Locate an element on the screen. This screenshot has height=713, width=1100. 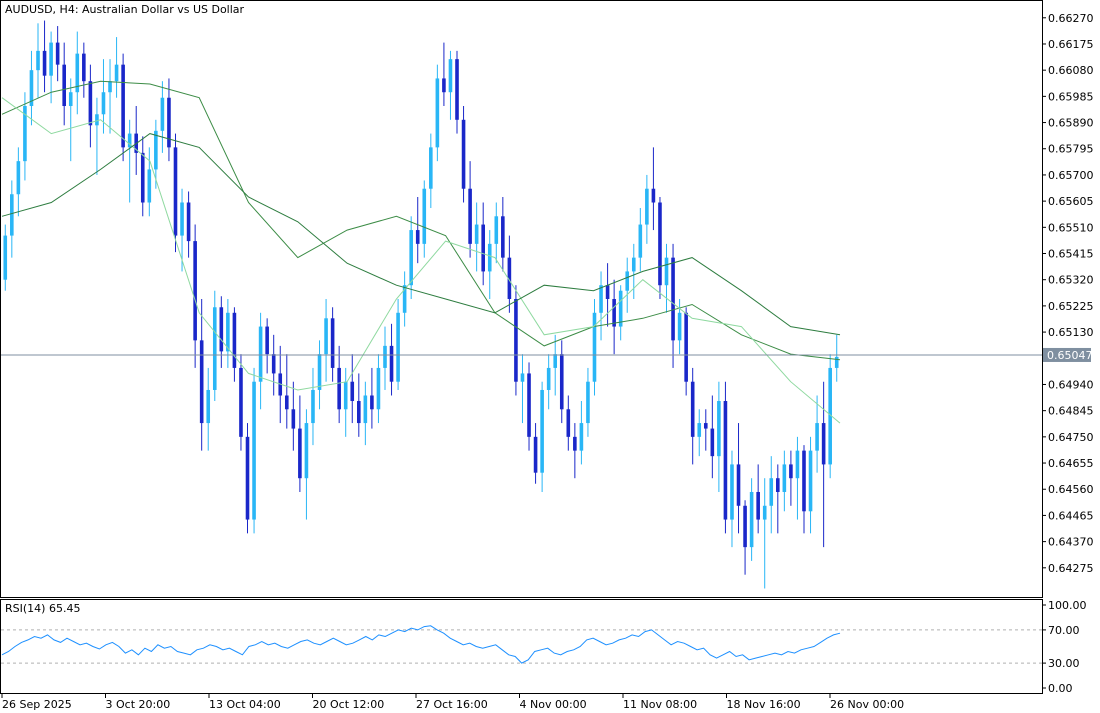
rsi-tick-label: 0.00 is located at coordinates (1060, 688).